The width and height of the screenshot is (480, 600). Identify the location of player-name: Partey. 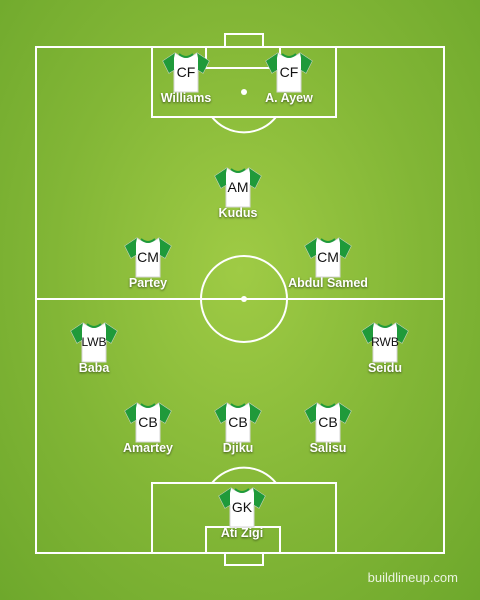
(148, 283).